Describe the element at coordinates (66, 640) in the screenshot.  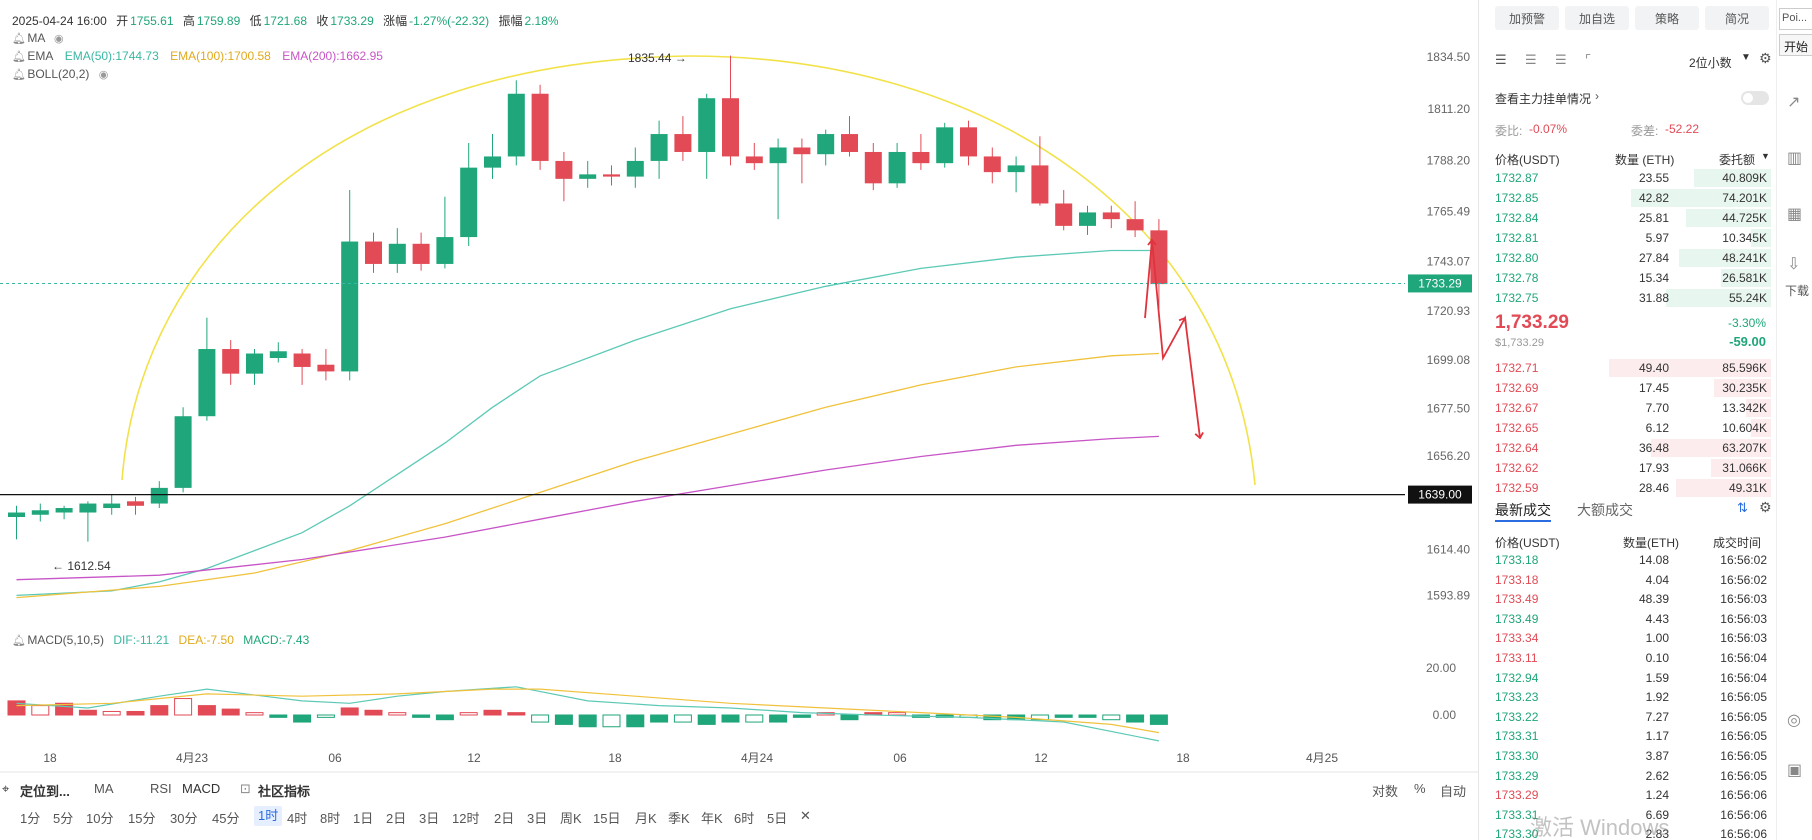
I see `macd-label: MACD(5,10,5)` at that location.